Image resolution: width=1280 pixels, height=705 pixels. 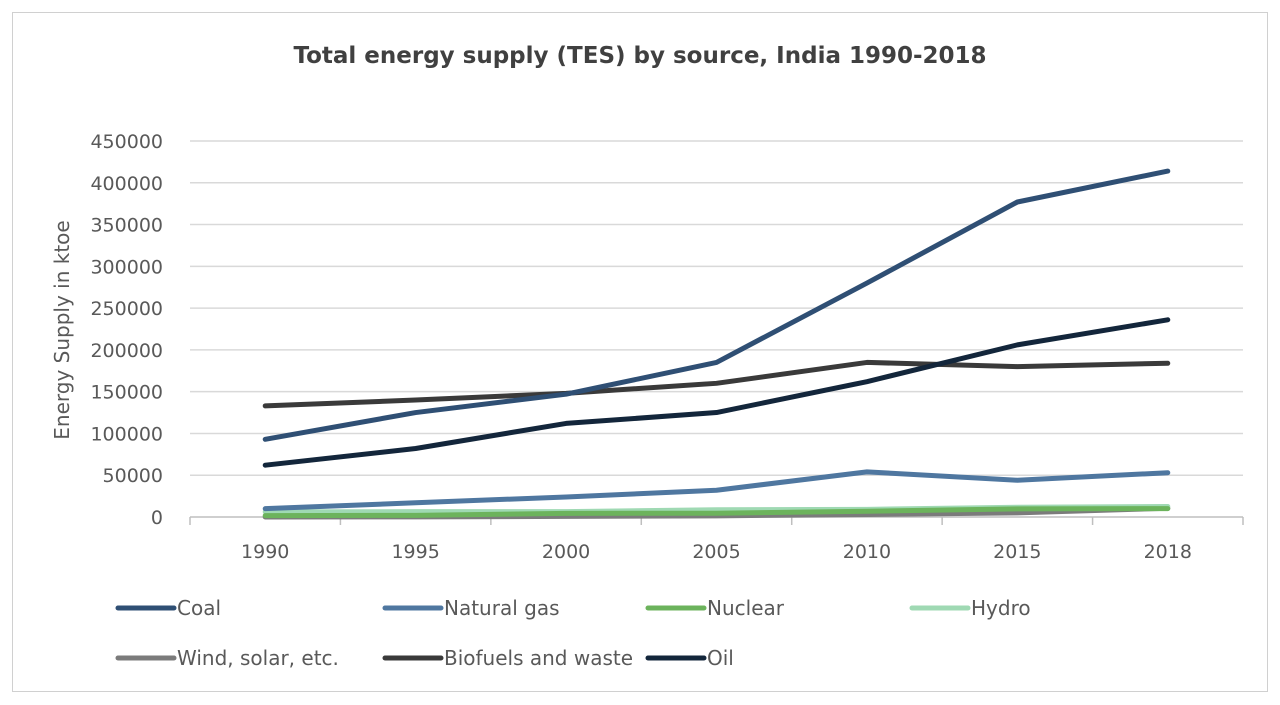 I want to click on series-line-natural-gas, so click(x=716, y=490).